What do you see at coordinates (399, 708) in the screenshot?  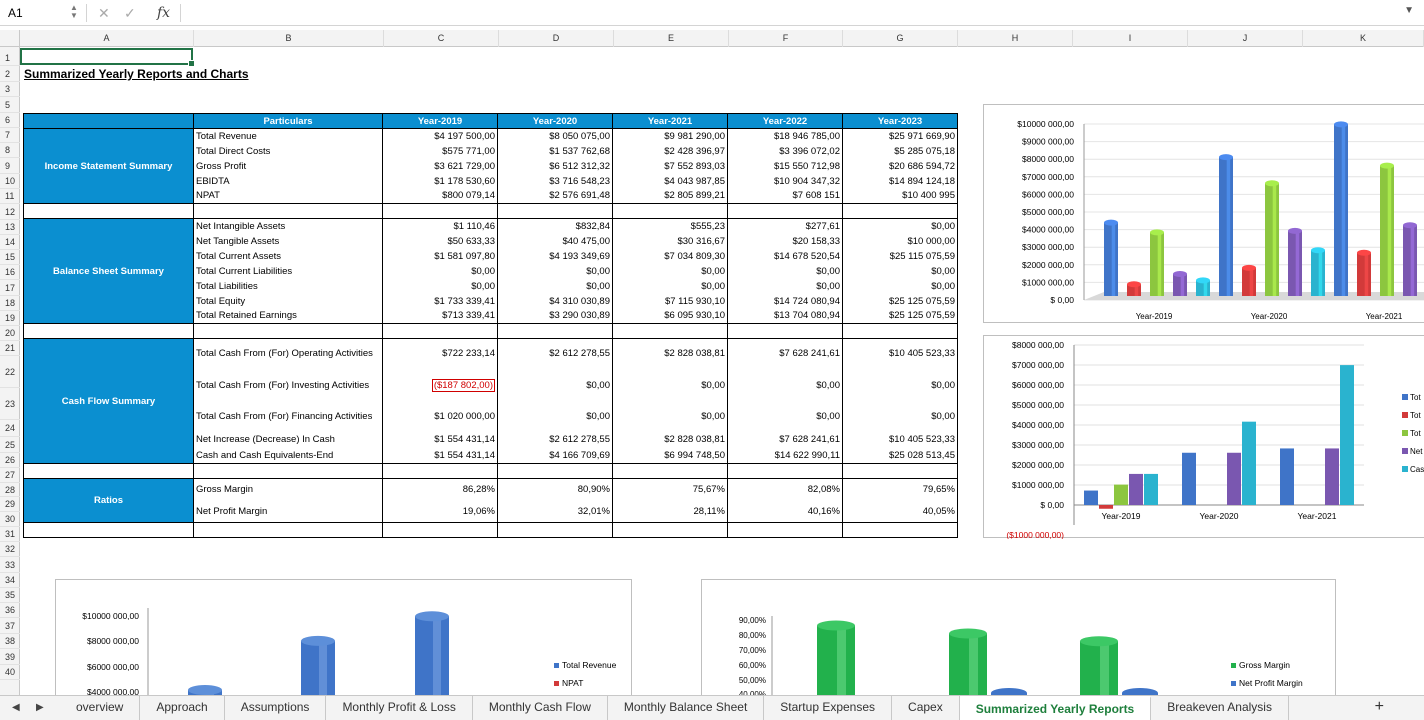 I see `sheet-tab: Monthly Profit & Loss` at bounding box center [399, 708].